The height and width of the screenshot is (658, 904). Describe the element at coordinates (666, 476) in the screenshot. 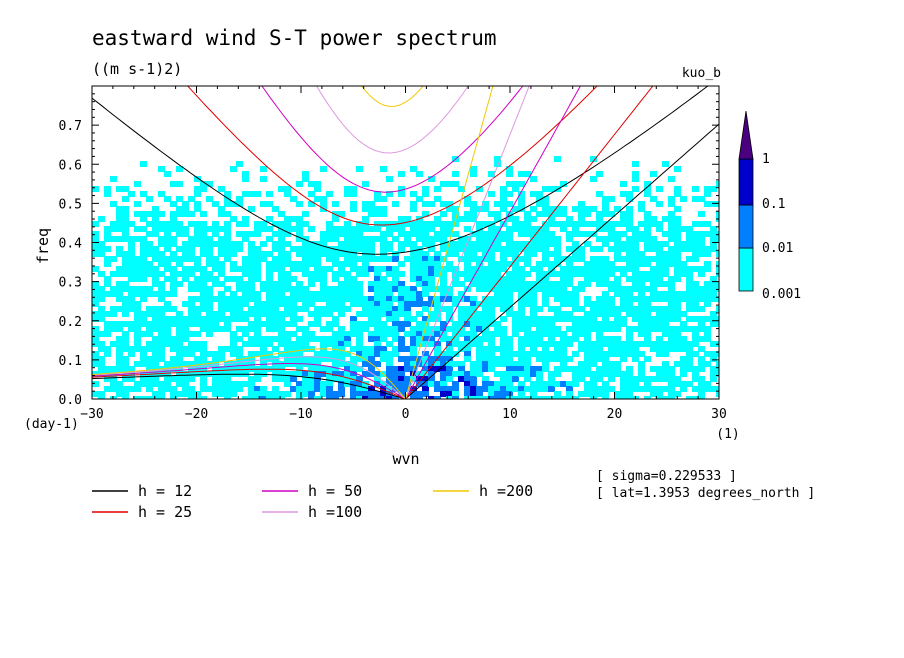

I see `sigma-annotation: [ sigma=0.229533 ]` at that location.